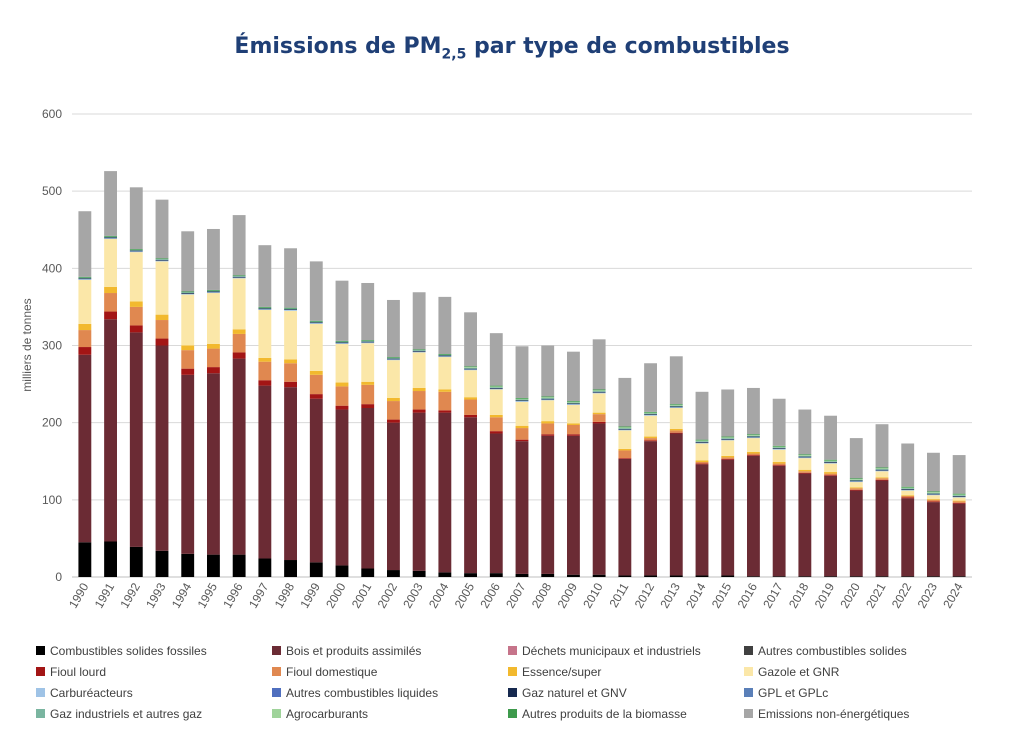 The height and width of the screenshot is (751, 1024). What do you see at coordinates (208, 595) in the screenshot?
I see `x-tick-label: 1995` at bounding box center [208, 595].